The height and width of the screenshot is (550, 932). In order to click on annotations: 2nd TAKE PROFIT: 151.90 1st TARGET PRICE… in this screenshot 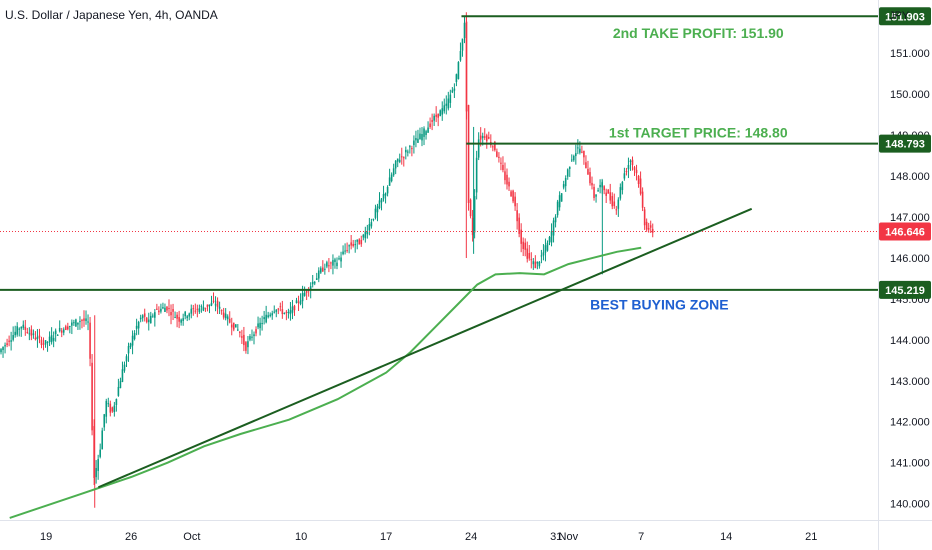, I will do `click(689, 169)`.